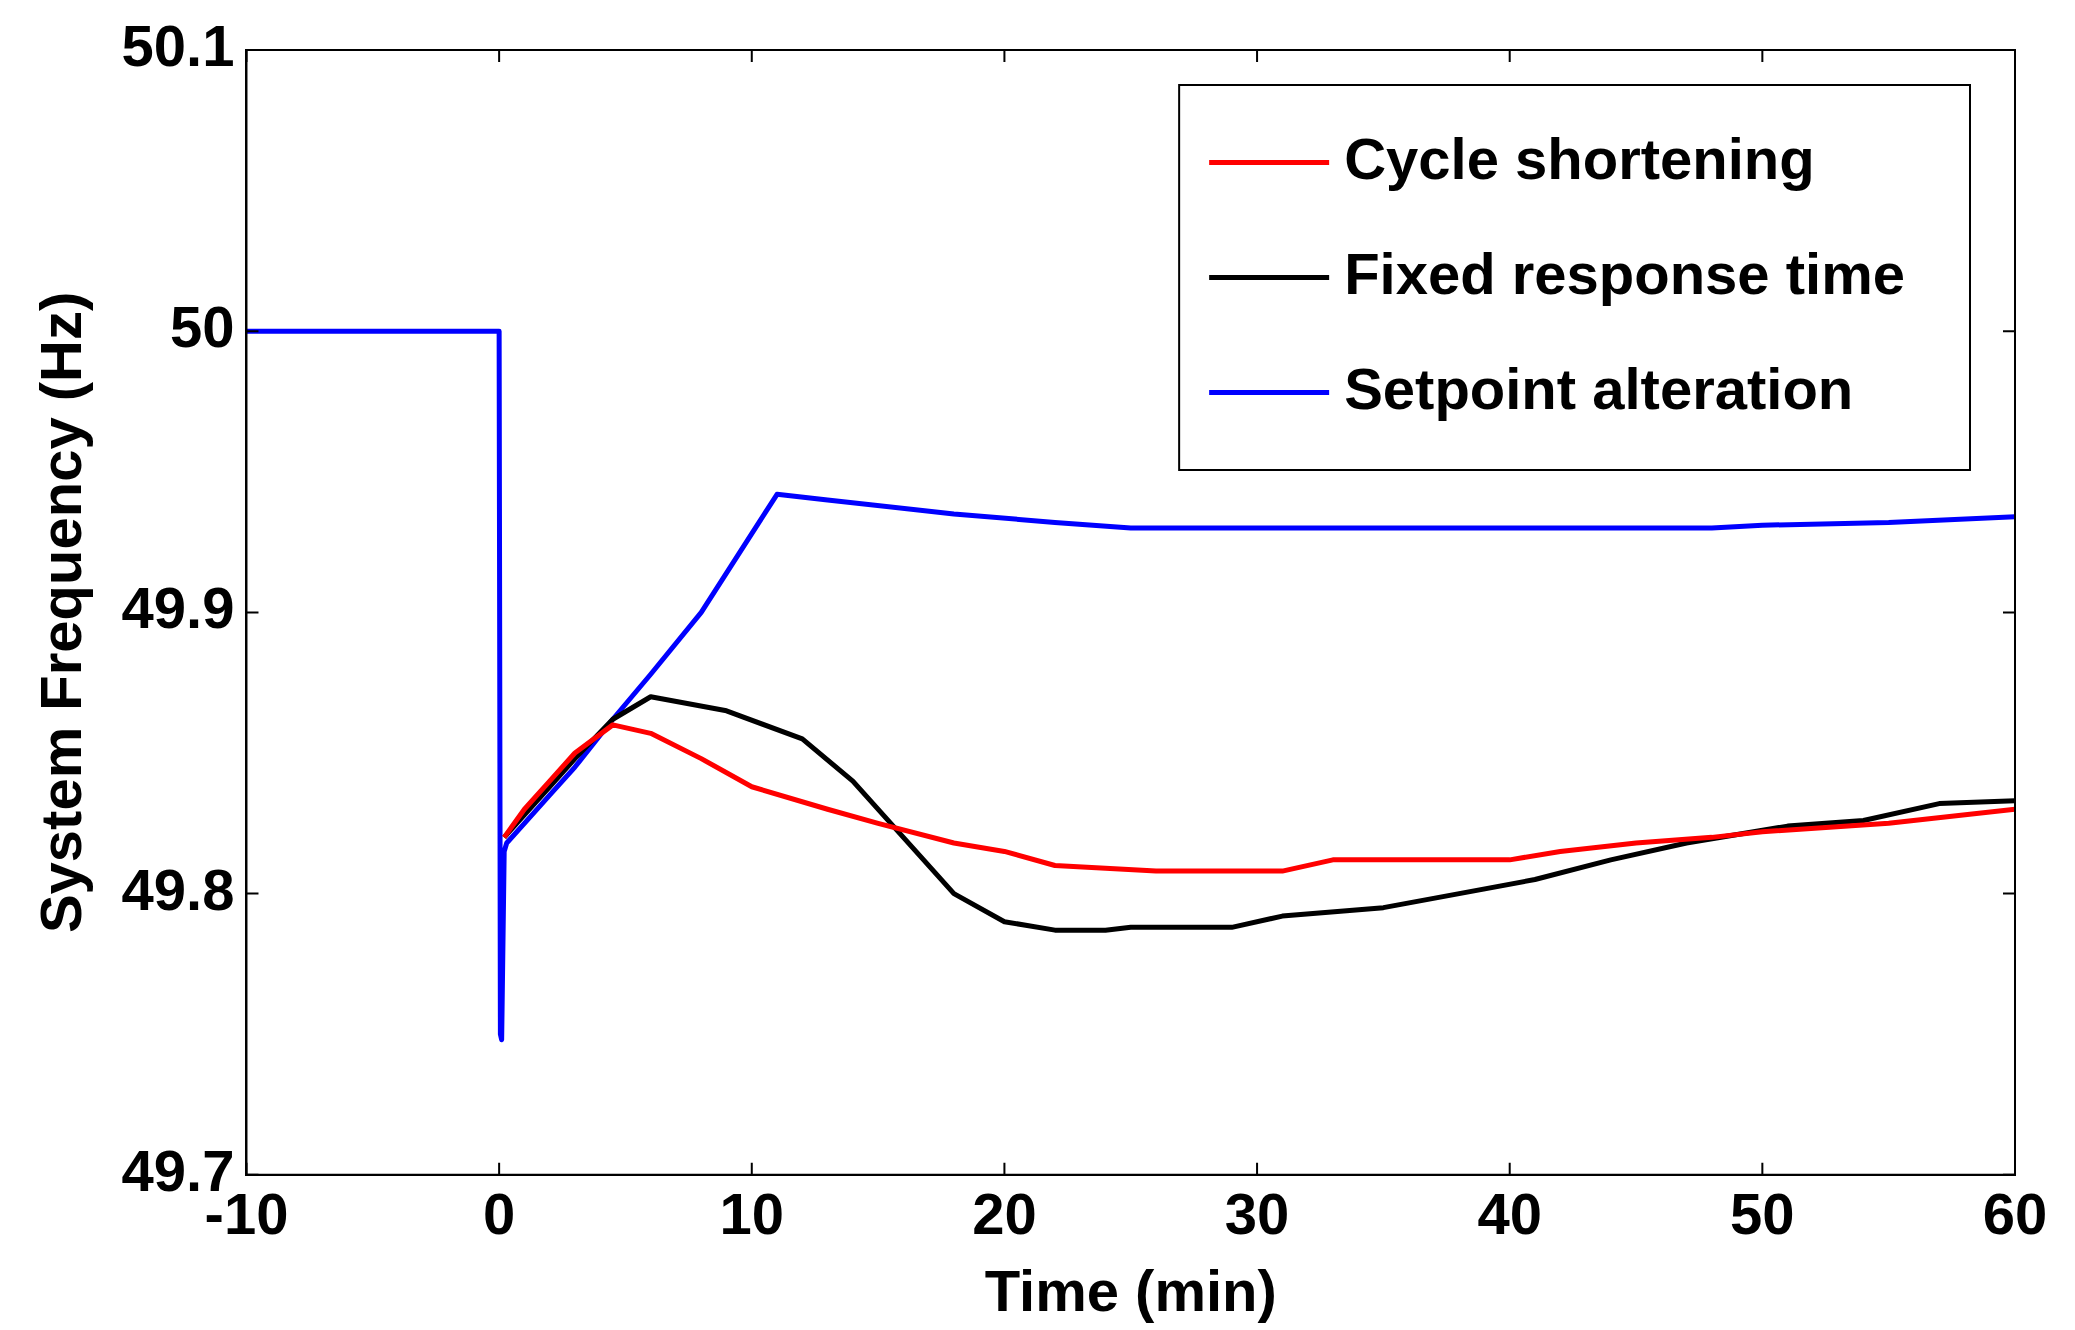  What do you see at coordinates (1130, 1291) in the screenshot?
I see `x-axis-title: Time (min)` at bounding box center [1130, 1291].